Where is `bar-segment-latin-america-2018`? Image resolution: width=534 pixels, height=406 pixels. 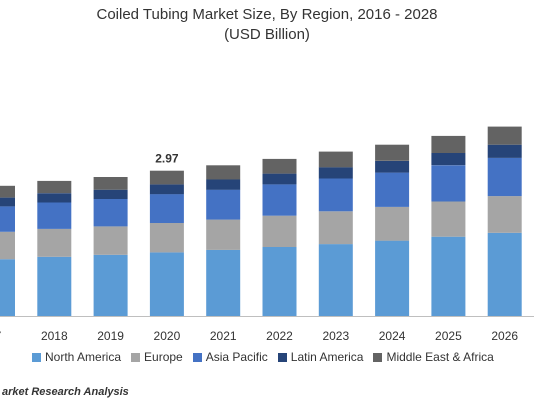 bar-segment-latin-america-2018 is located at coordinates (54, 198).